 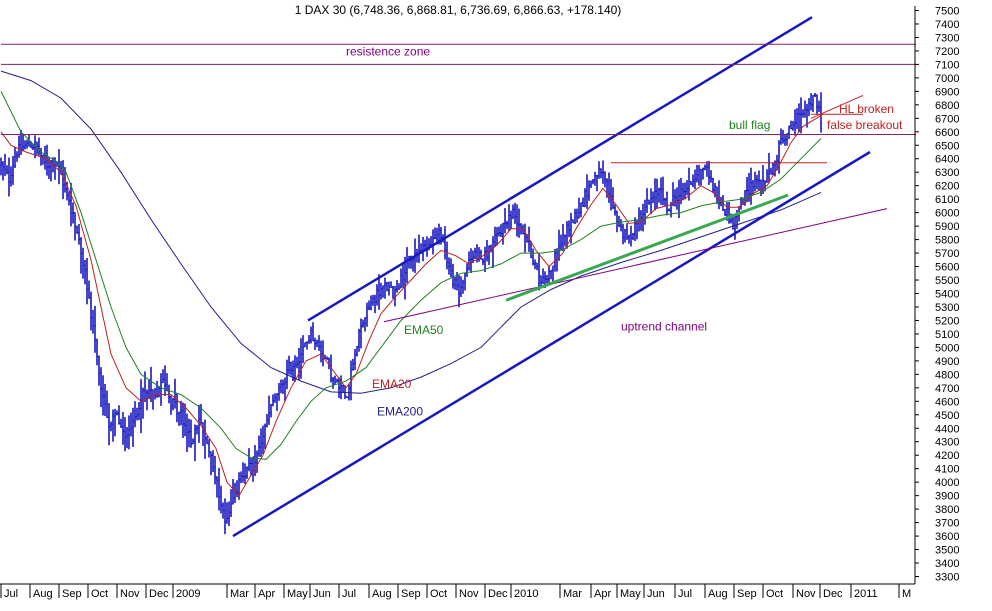 I want to click on annotation-label: EMA200, so click(x=400, y=411).